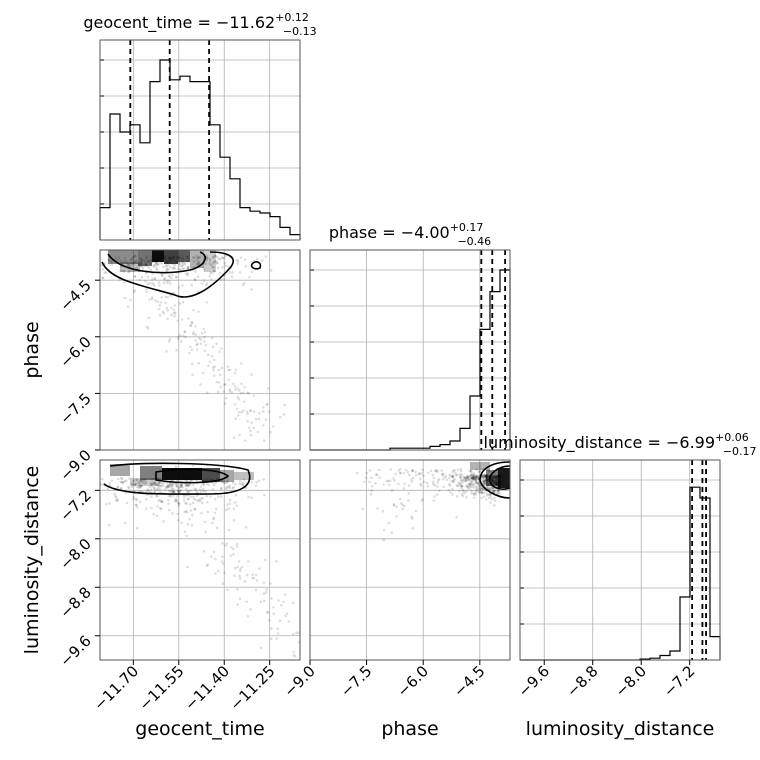  Describe the element at coordinates (679, 681) in the screenshot. I see `x-tick-label: −7.2` at that location.